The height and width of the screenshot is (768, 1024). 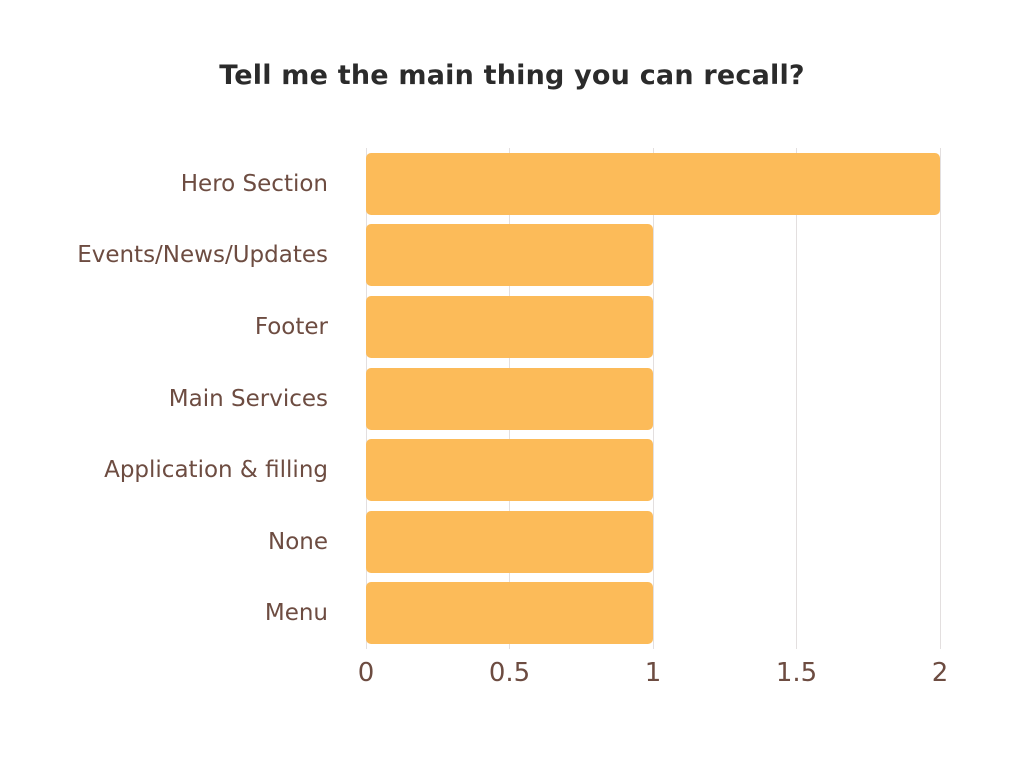 What do you see at coordinates (291, 326) in the screenshot?
I see `category-label: Footer` at bounding box center [291, 326].